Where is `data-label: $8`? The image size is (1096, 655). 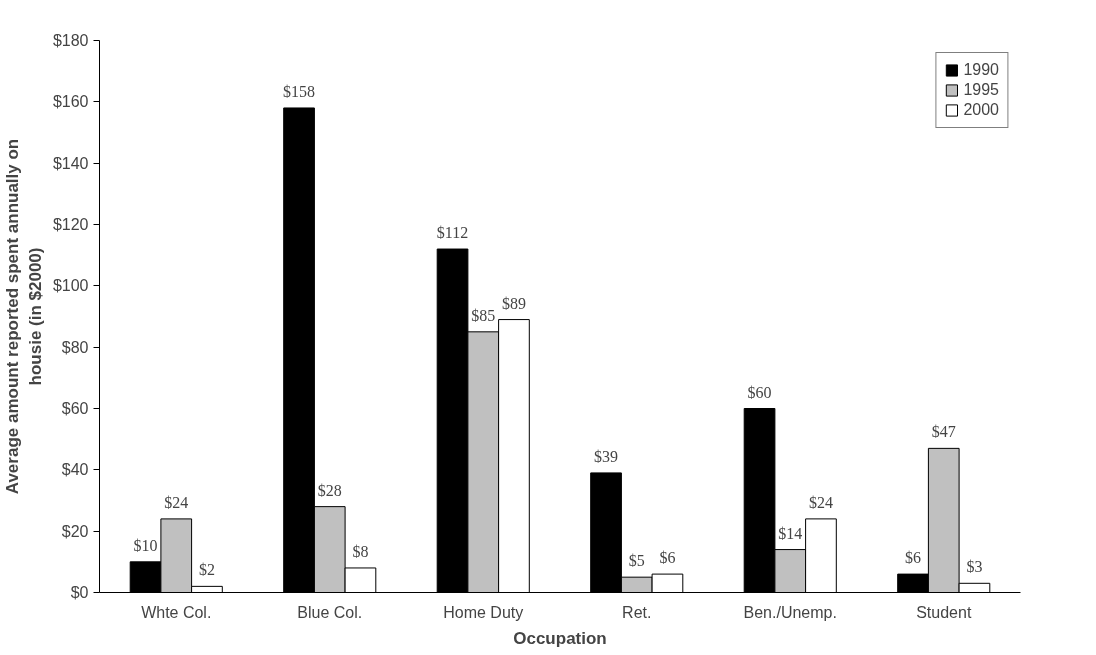
data-label: $8 is located at coordinates (360, 551).